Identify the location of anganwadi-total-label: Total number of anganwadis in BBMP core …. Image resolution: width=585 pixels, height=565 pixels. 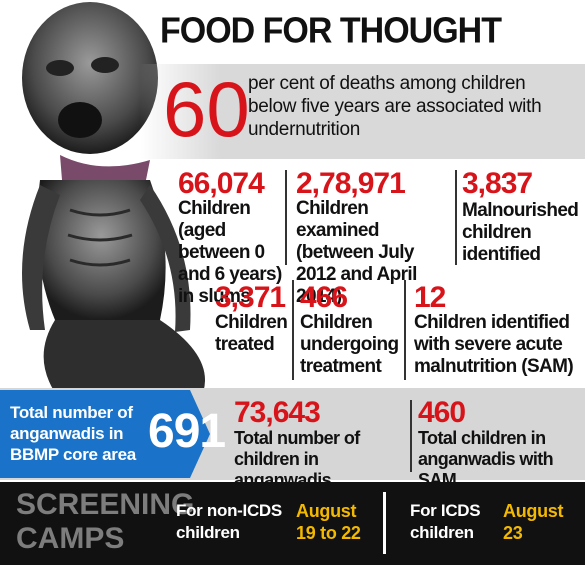
(73, 433).